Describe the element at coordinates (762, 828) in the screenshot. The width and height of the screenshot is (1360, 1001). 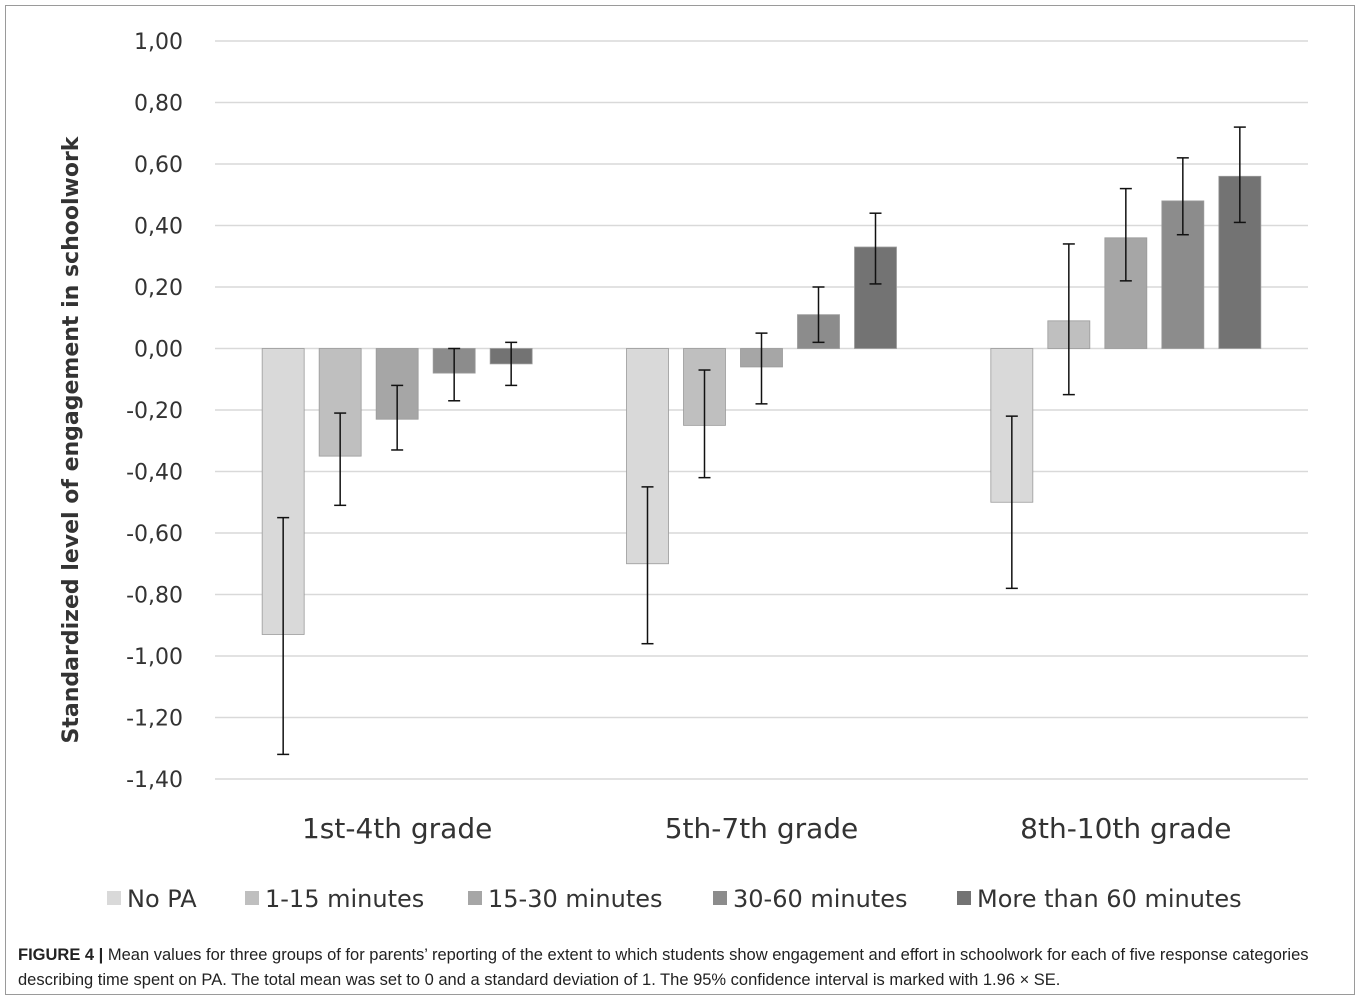
I see `x-category-label: 5th-7th grade` at that location.